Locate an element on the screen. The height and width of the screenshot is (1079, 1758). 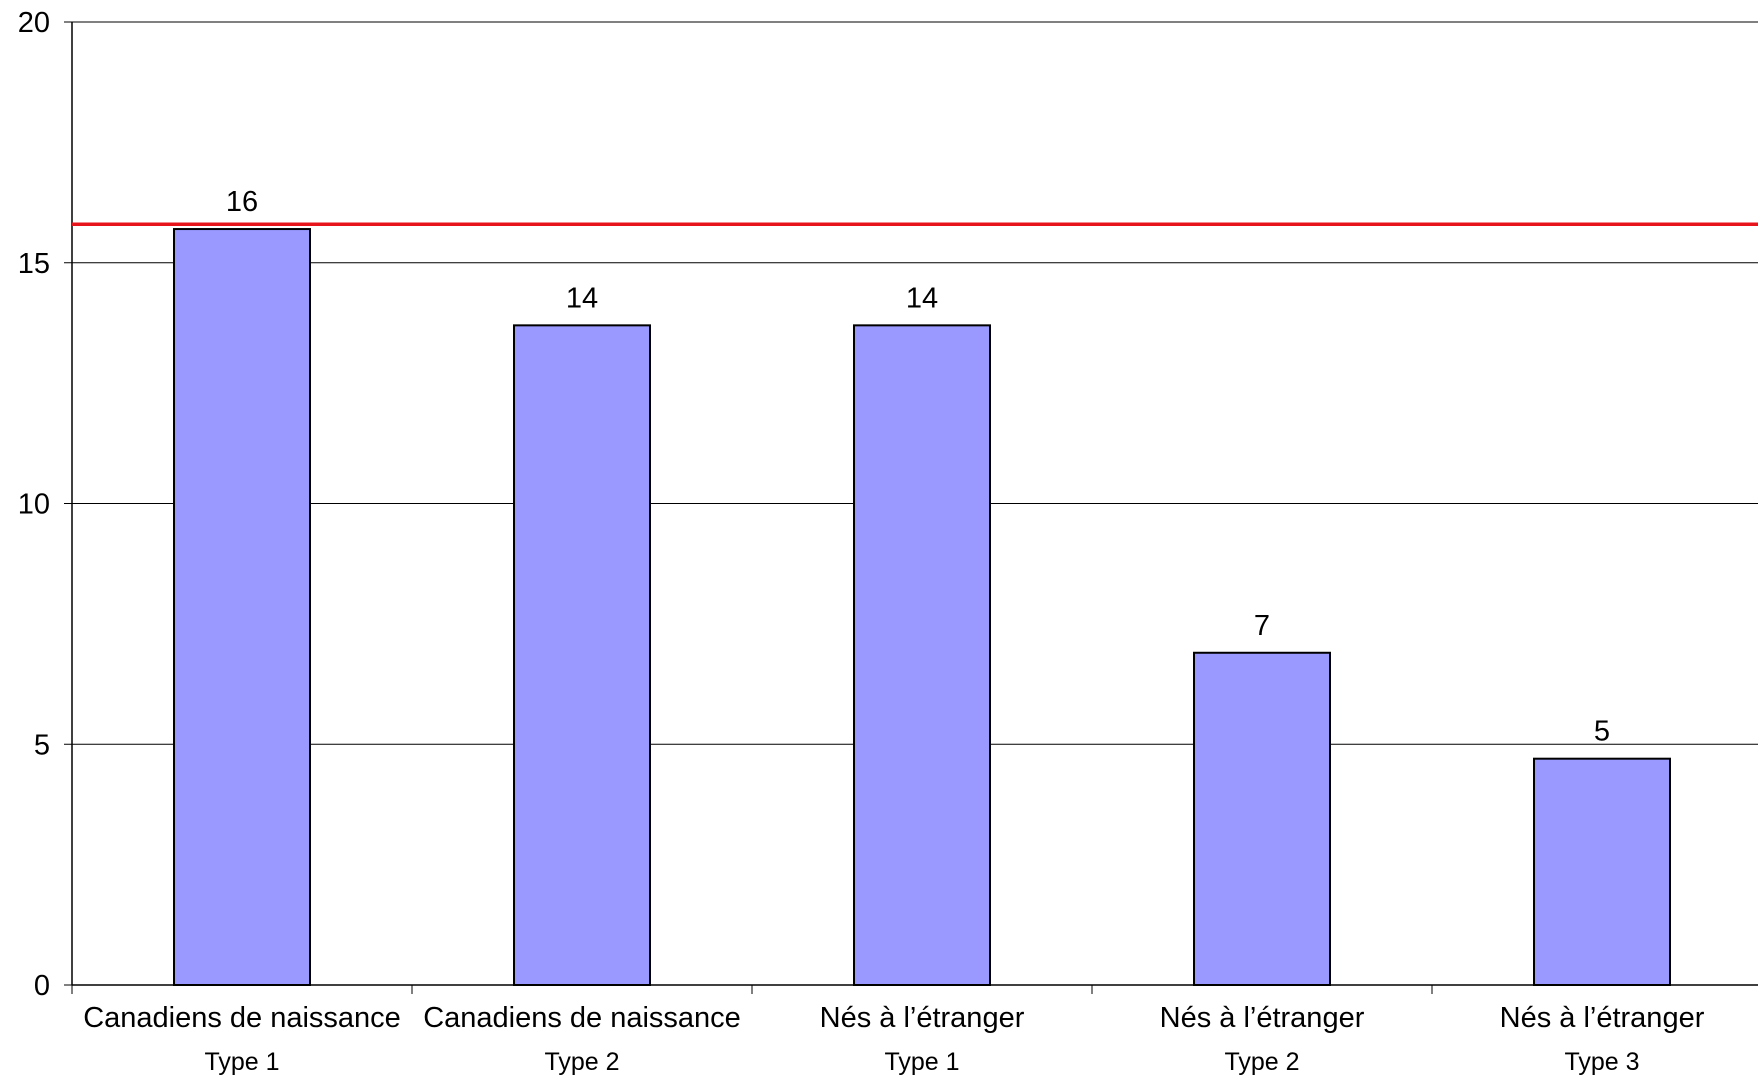
data-label: 5 is located at coordinates (1602, 732).